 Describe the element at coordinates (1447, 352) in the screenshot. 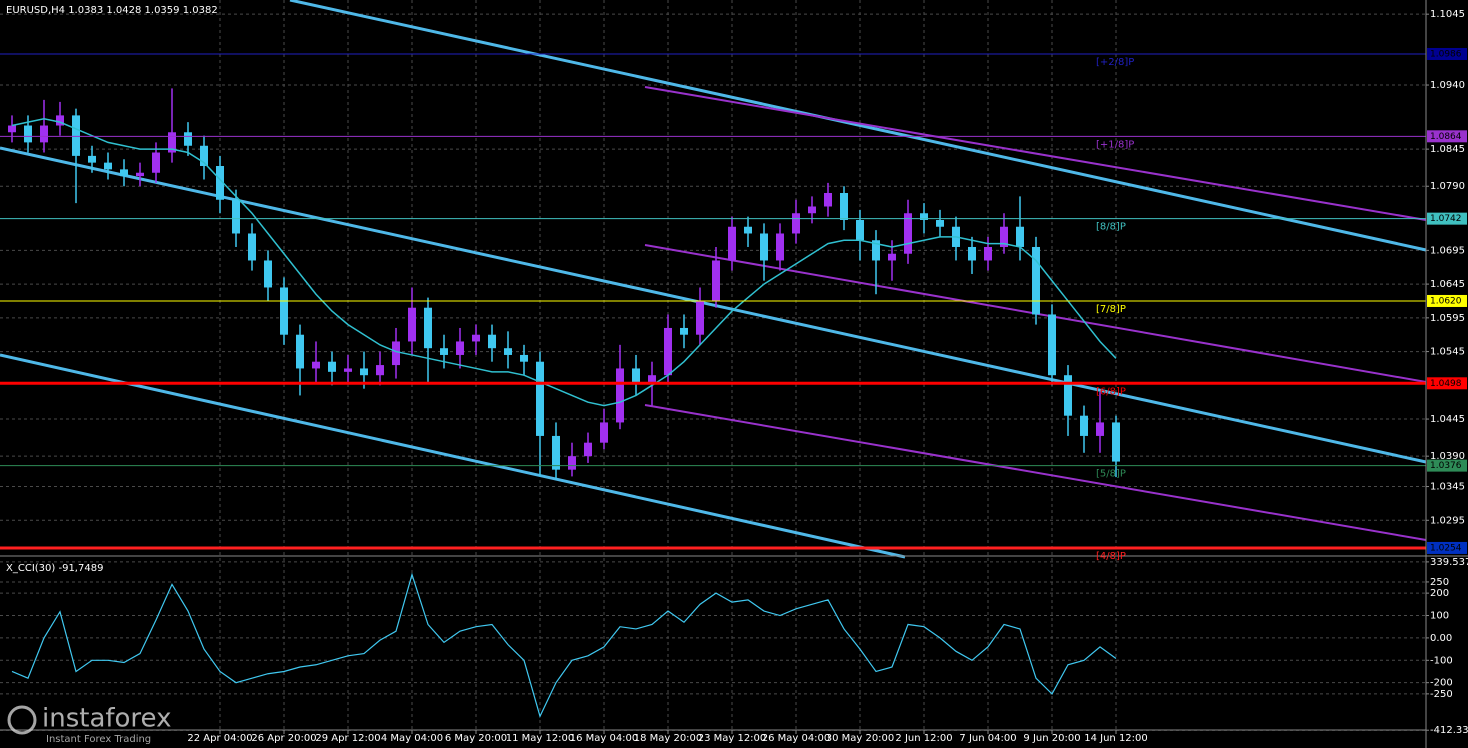

I see `y-tick-label: 1.0545` at that location.